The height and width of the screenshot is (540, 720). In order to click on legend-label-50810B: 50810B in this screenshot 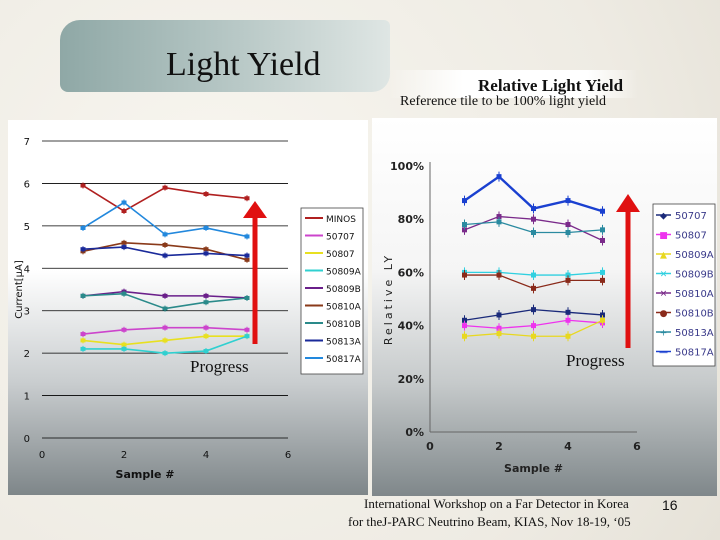, I will do `click(343, 325)`.